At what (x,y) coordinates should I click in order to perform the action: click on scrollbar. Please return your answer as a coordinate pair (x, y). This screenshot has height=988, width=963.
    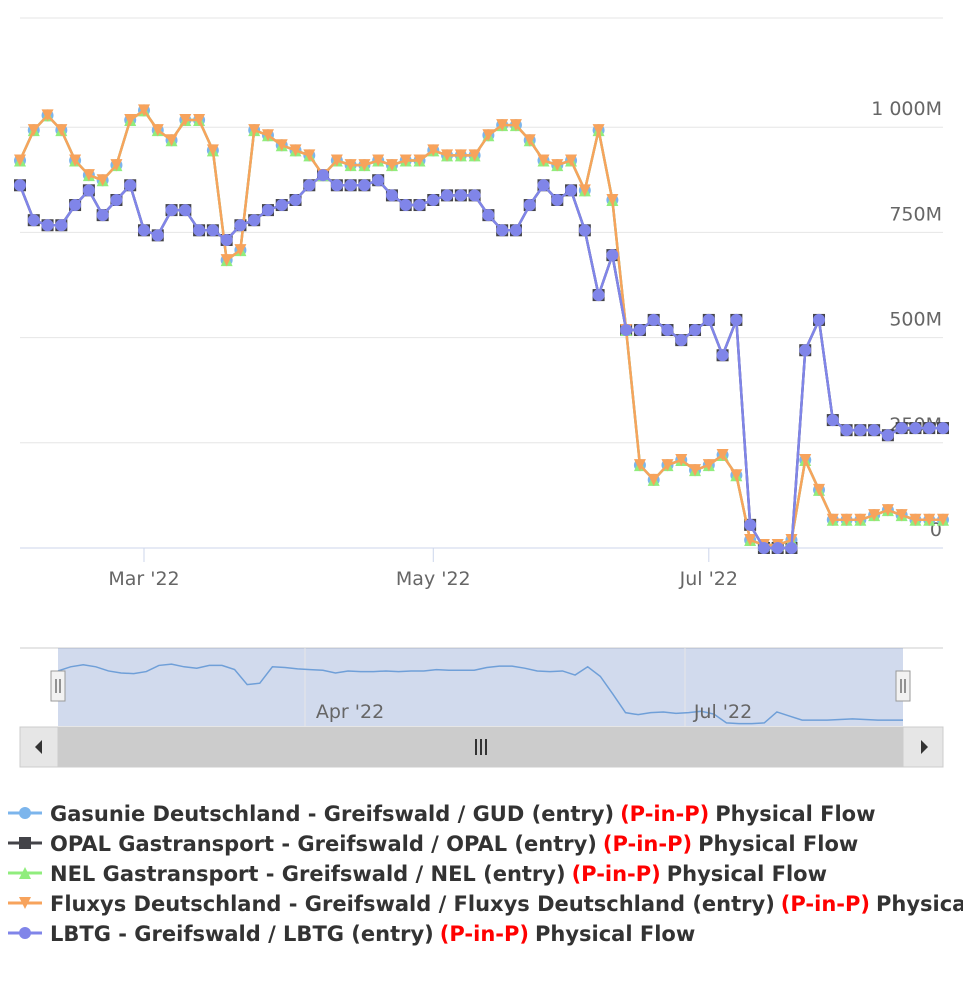
    Looking at the image, I should click on (481, 747).